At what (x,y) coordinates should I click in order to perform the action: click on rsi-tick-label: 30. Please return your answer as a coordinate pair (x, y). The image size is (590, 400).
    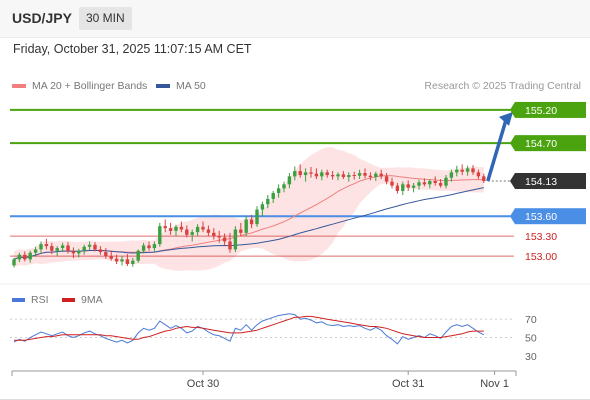
    Looking at the image, I should click on (531, 357).